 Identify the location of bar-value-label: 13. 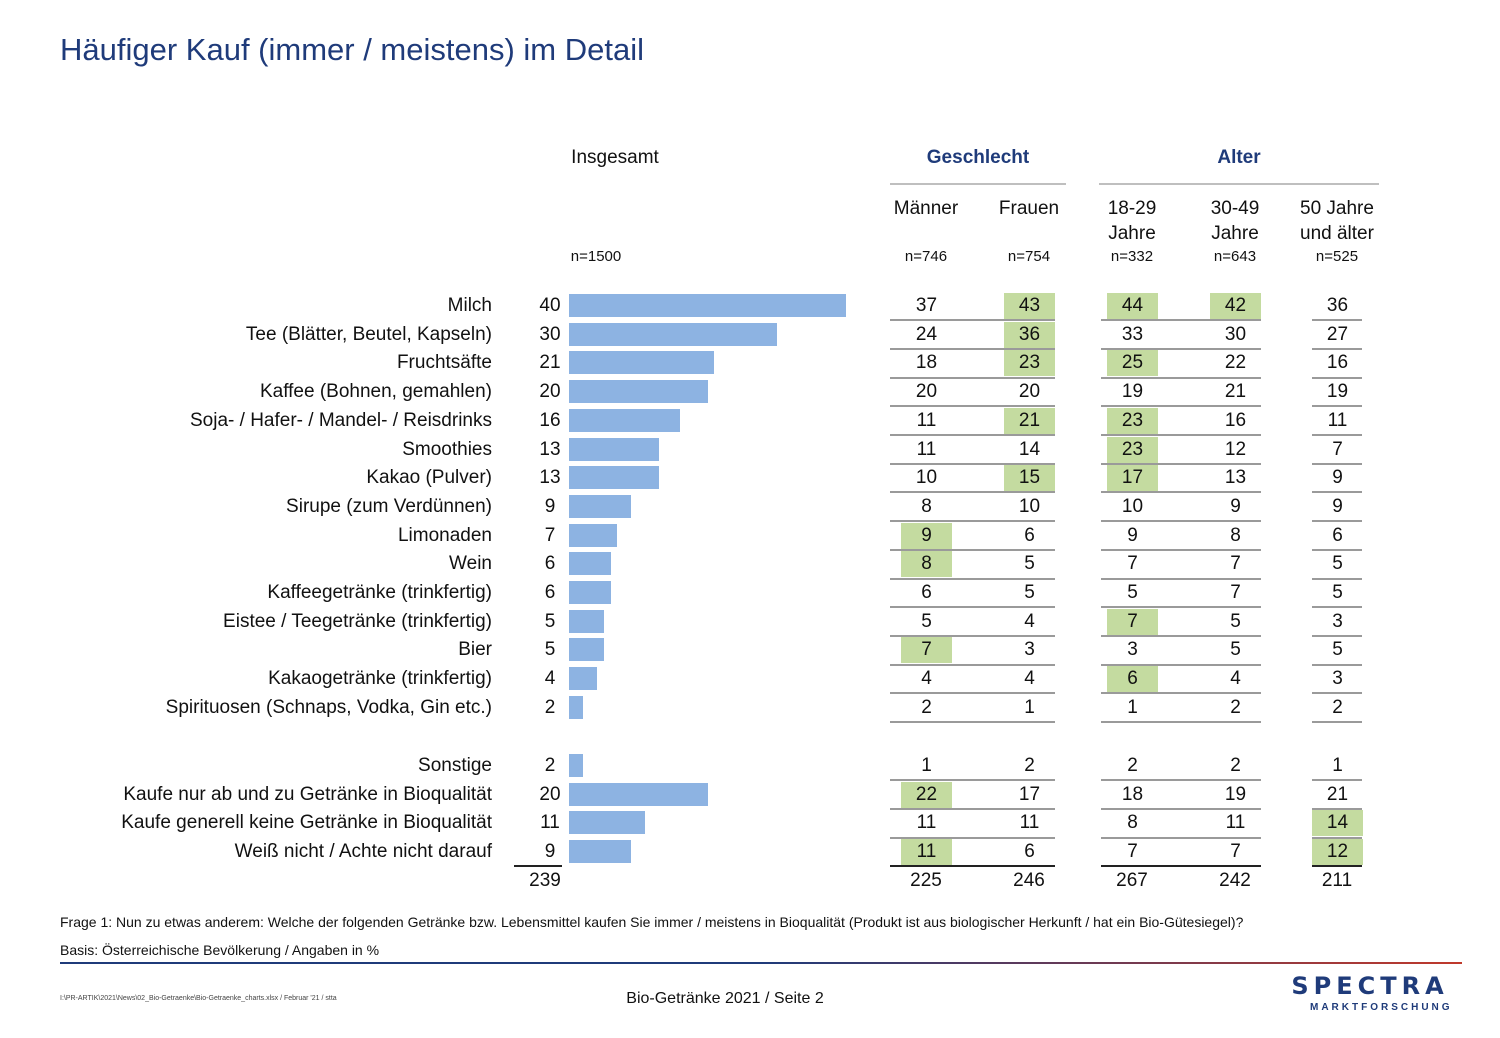
(550, 449).